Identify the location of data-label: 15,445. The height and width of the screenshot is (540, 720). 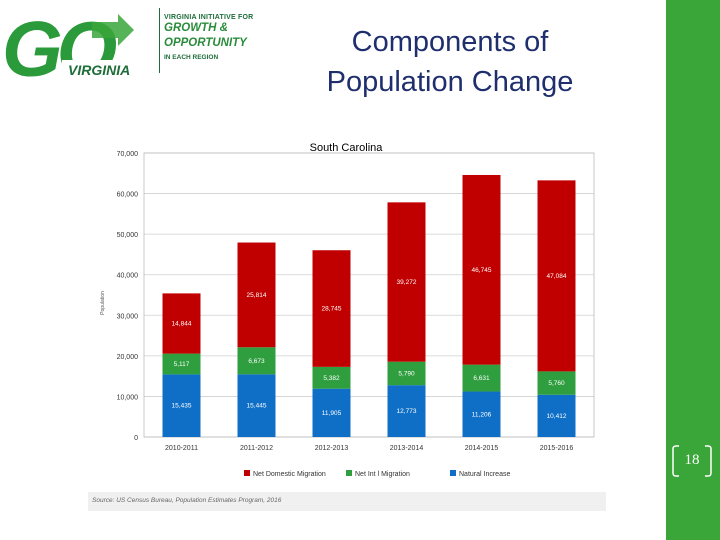
(257, 406).